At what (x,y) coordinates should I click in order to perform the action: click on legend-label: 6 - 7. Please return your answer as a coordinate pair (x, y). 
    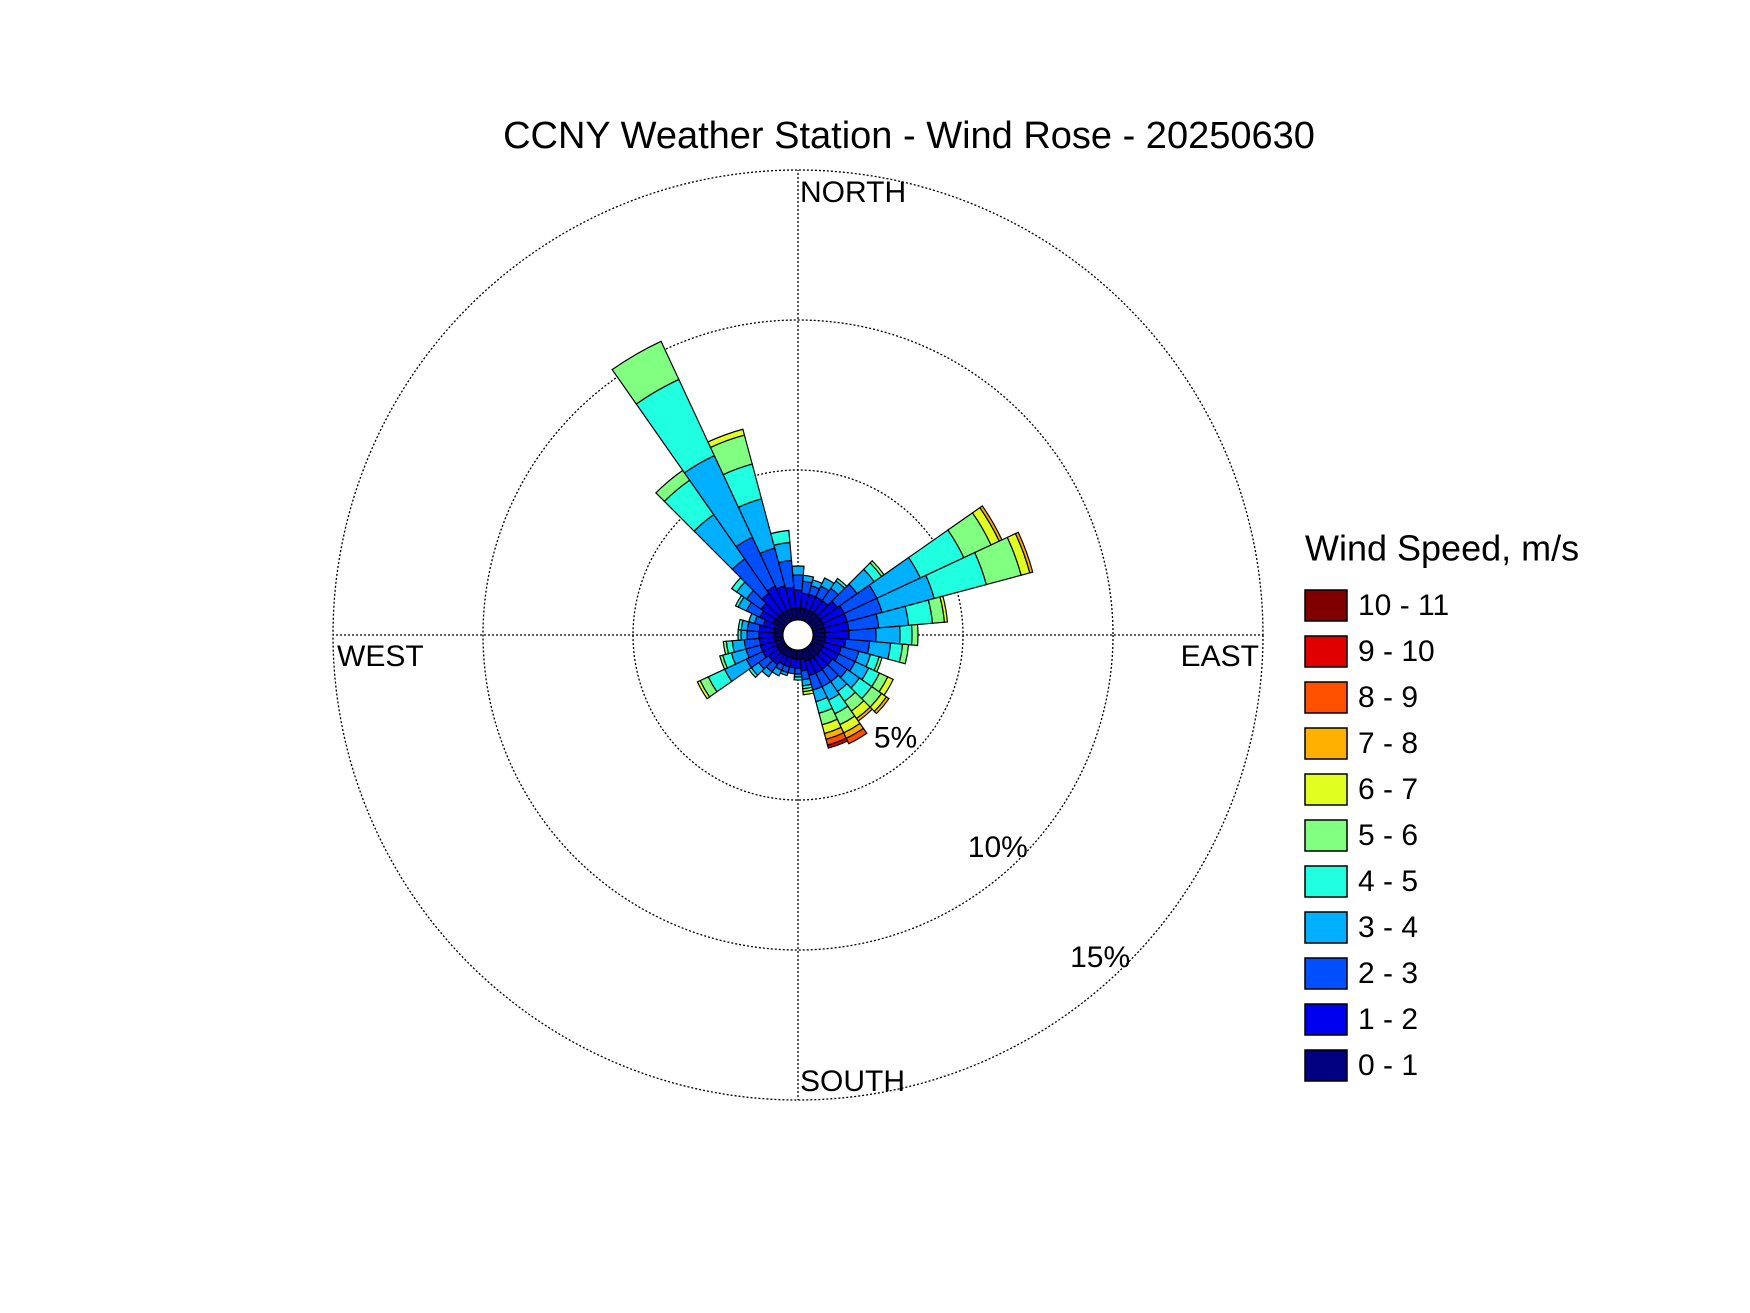
    Looking at the image, I should click on (1388, 789).